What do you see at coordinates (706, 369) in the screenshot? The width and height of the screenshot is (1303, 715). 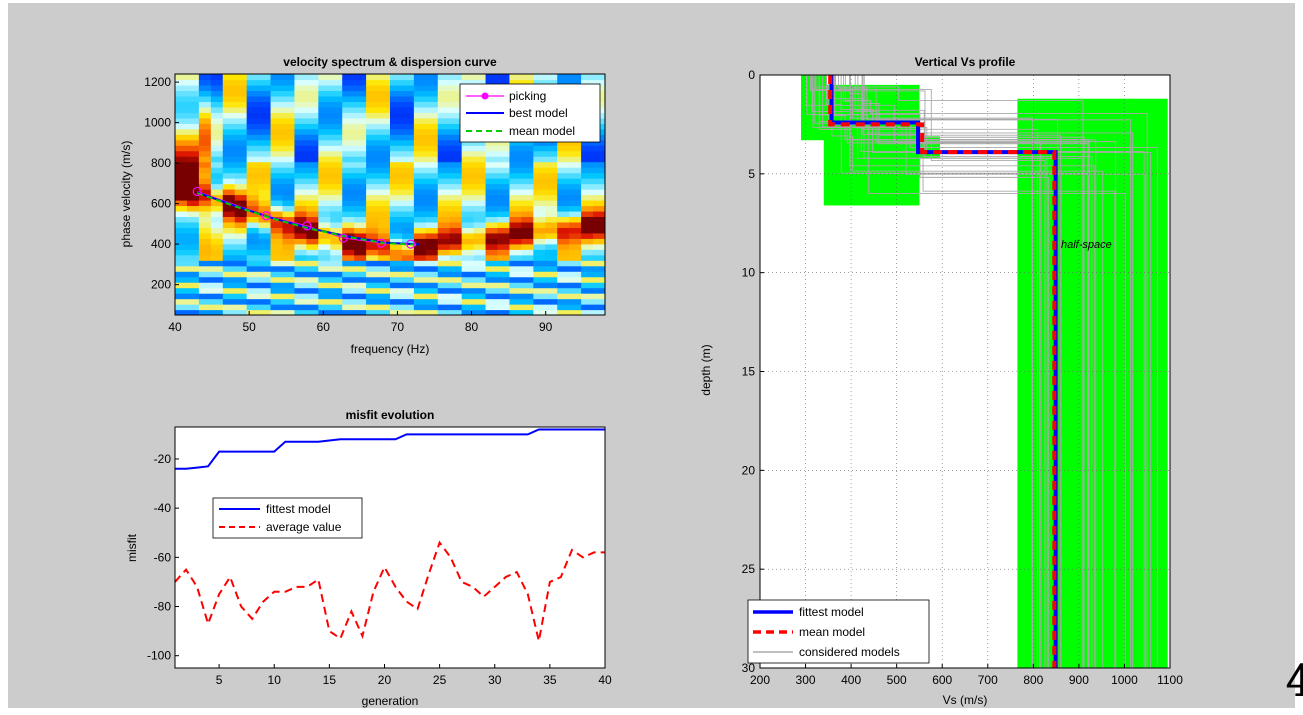 I see `vs-ylabel: depth (m)` at bounding box center [706, 369].